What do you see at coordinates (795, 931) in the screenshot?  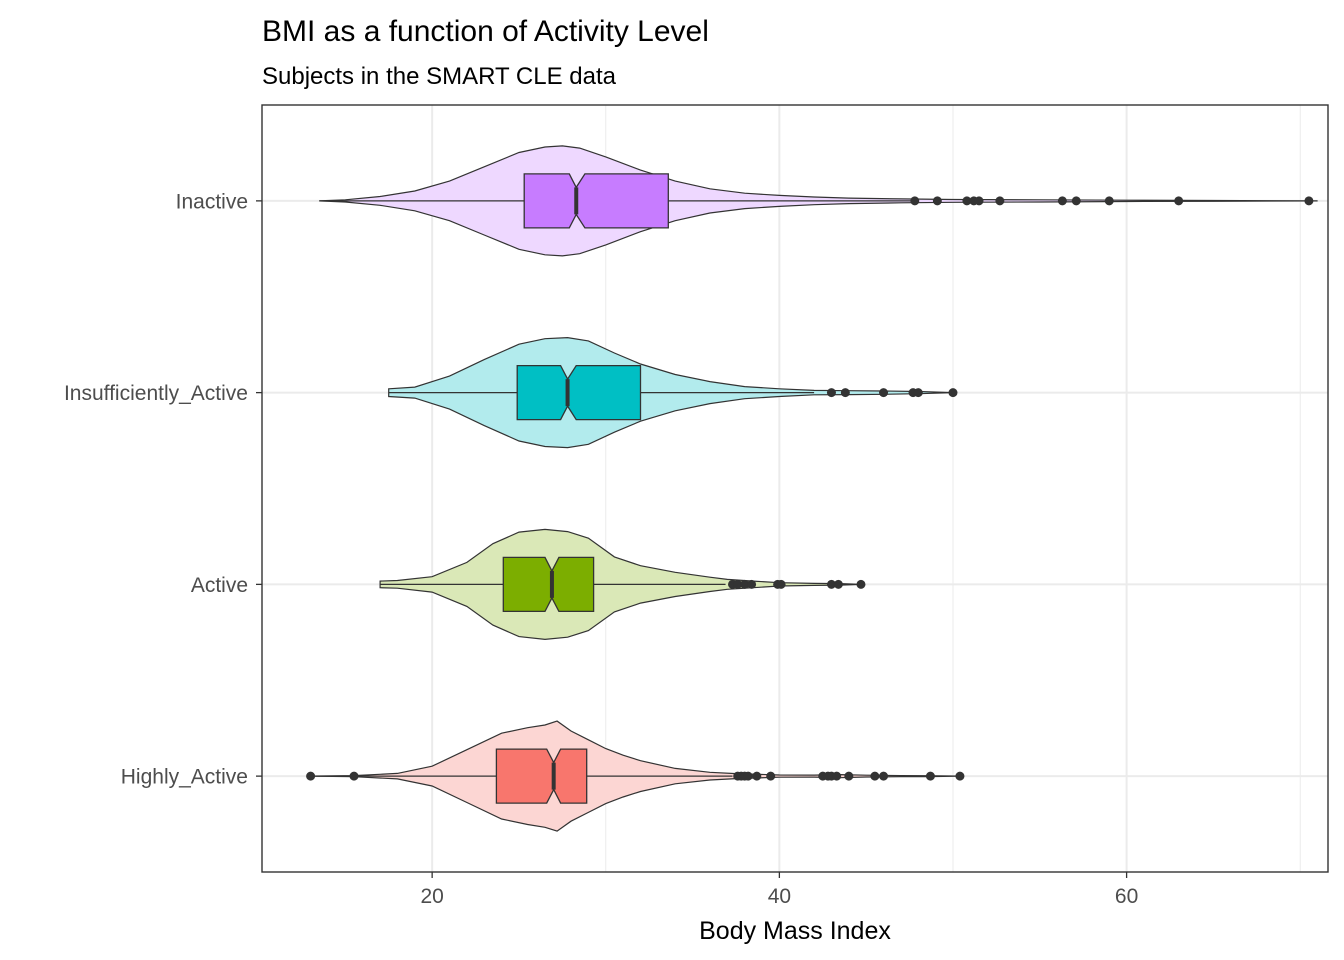 I see `x-axis-title: Body Mass Index` at bounding box center [795, 931].